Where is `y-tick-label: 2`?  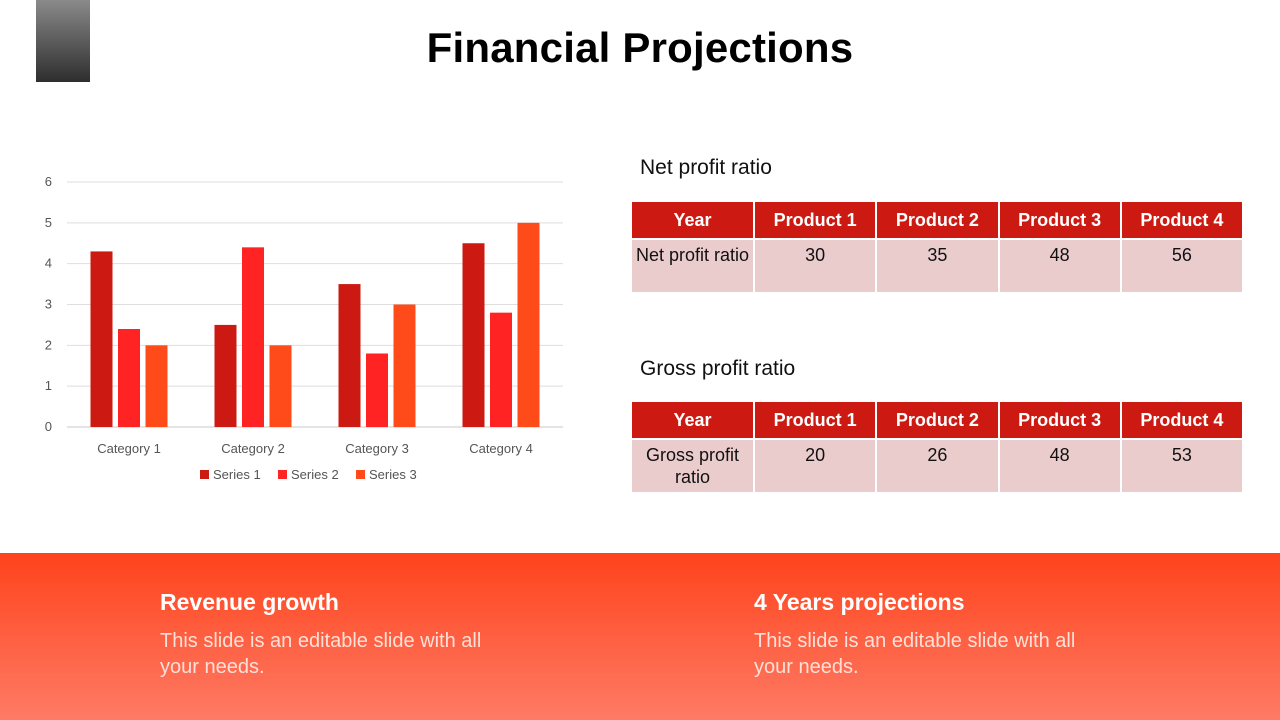 y-tick-label: 2 is located at coordinates (48, 344).